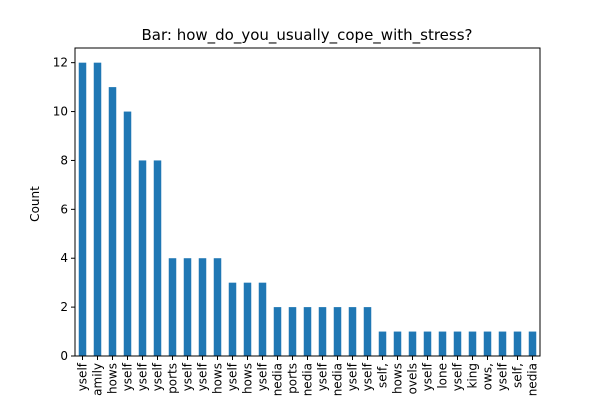 This screenshot has width=600, height=400. Describe the element at coordinates (60, 112) in the screenshot. I see `y-tick-label: 10` at that location.